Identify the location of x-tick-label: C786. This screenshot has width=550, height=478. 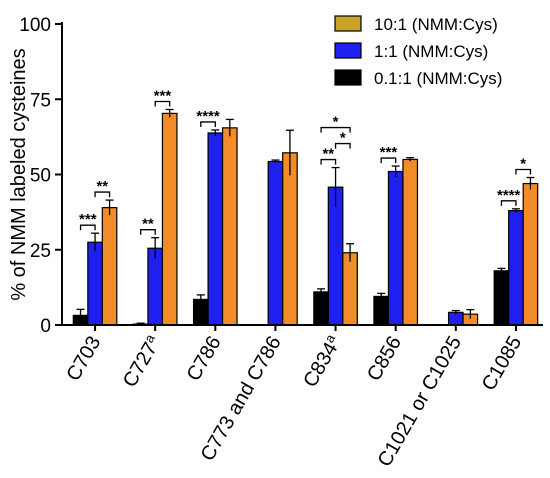
(204, 359).